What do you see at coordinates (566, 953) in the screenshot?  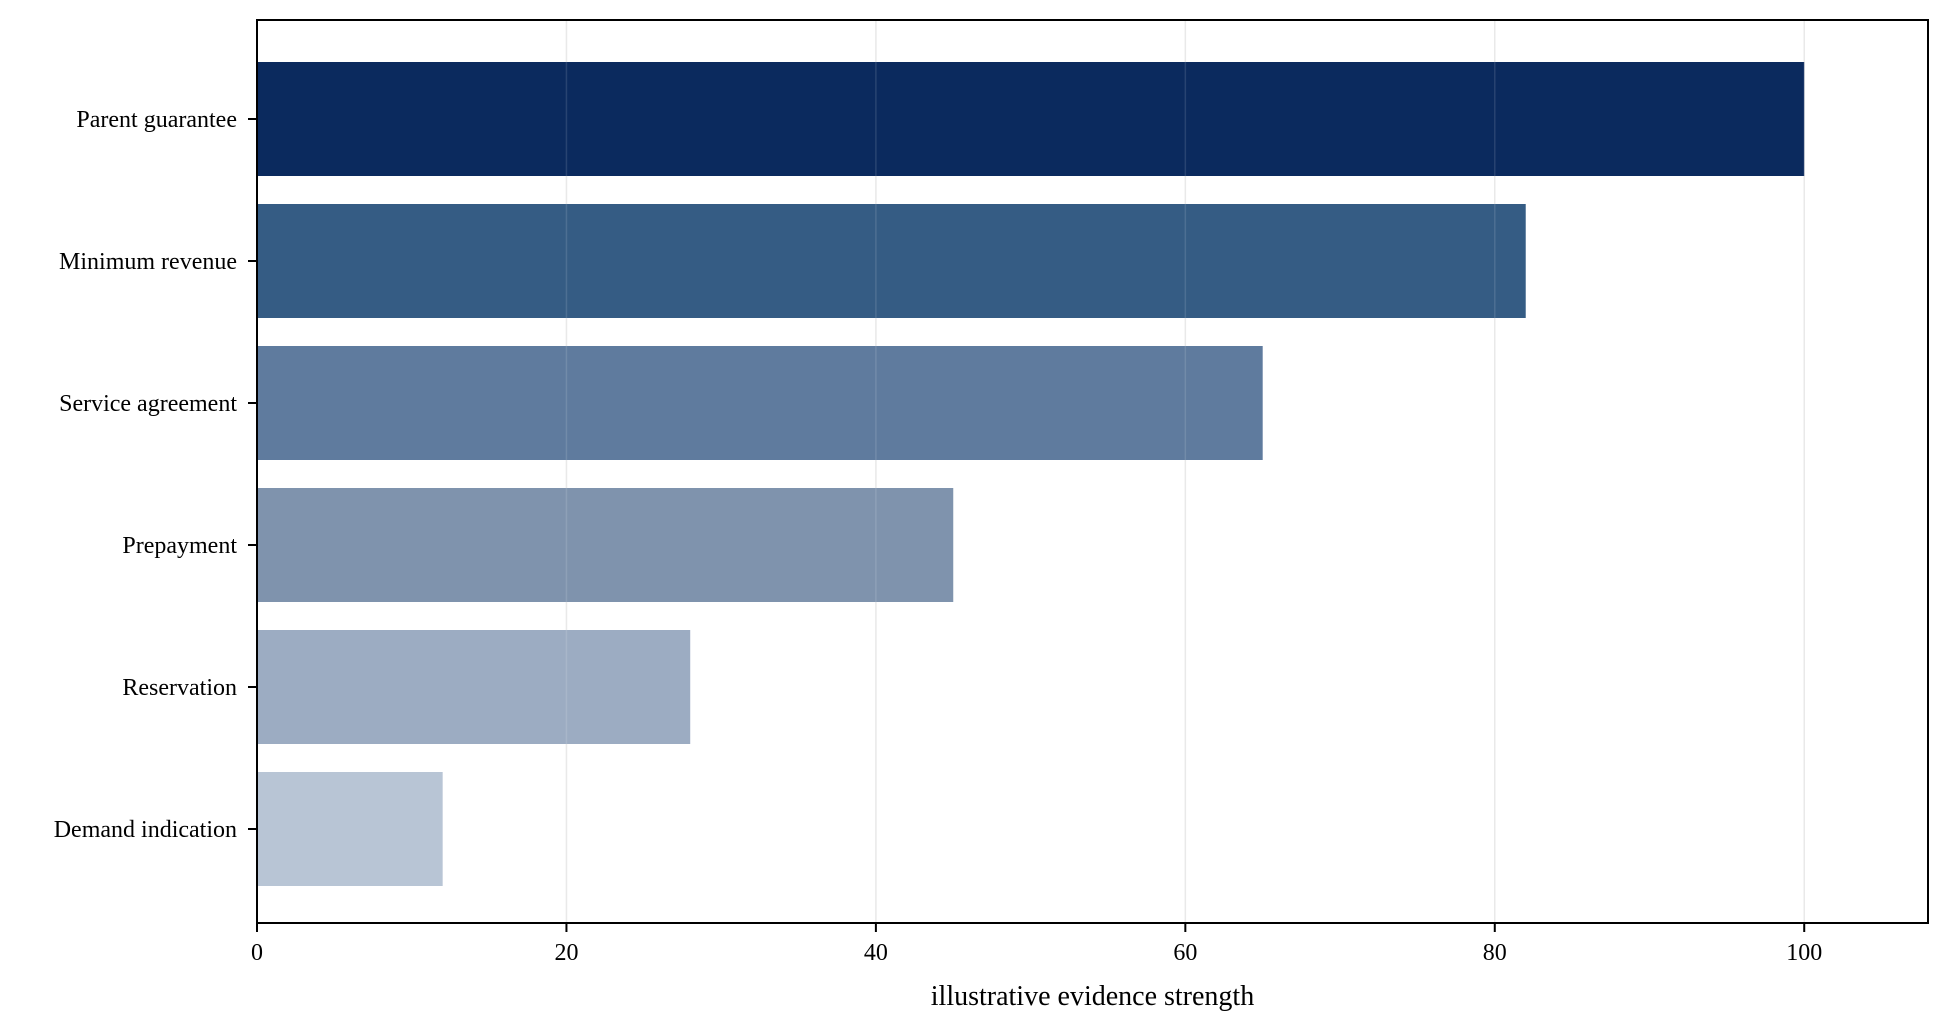 I see `x-tick-label-20: 20` at bounding box center [566, 953].